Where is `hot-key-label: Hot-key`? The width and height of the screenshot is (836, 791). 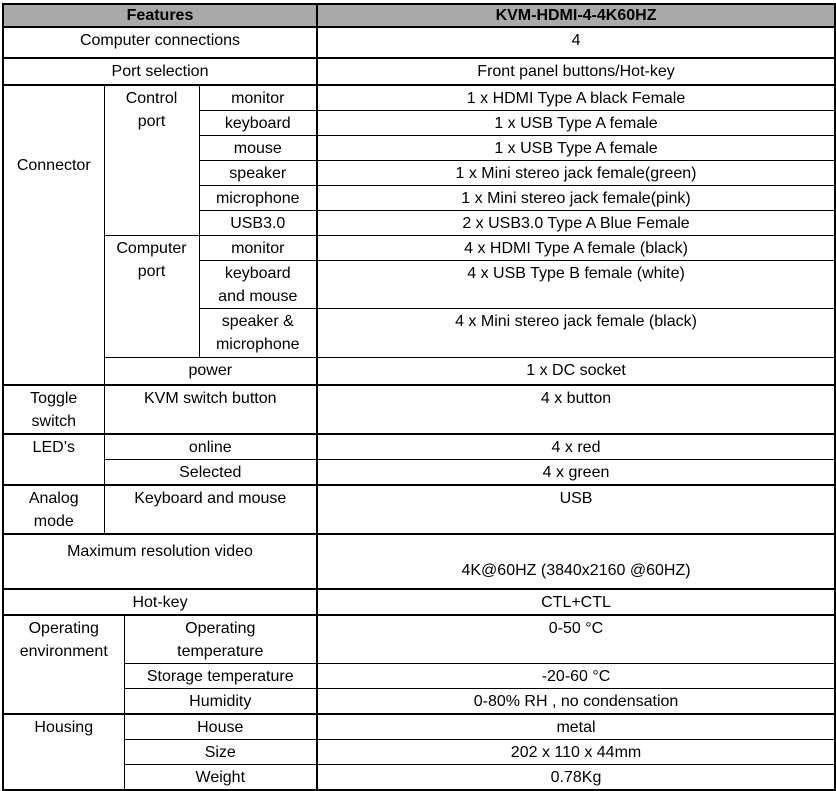
hot-key-label: Hot-key is located at coordinates (160, 601).